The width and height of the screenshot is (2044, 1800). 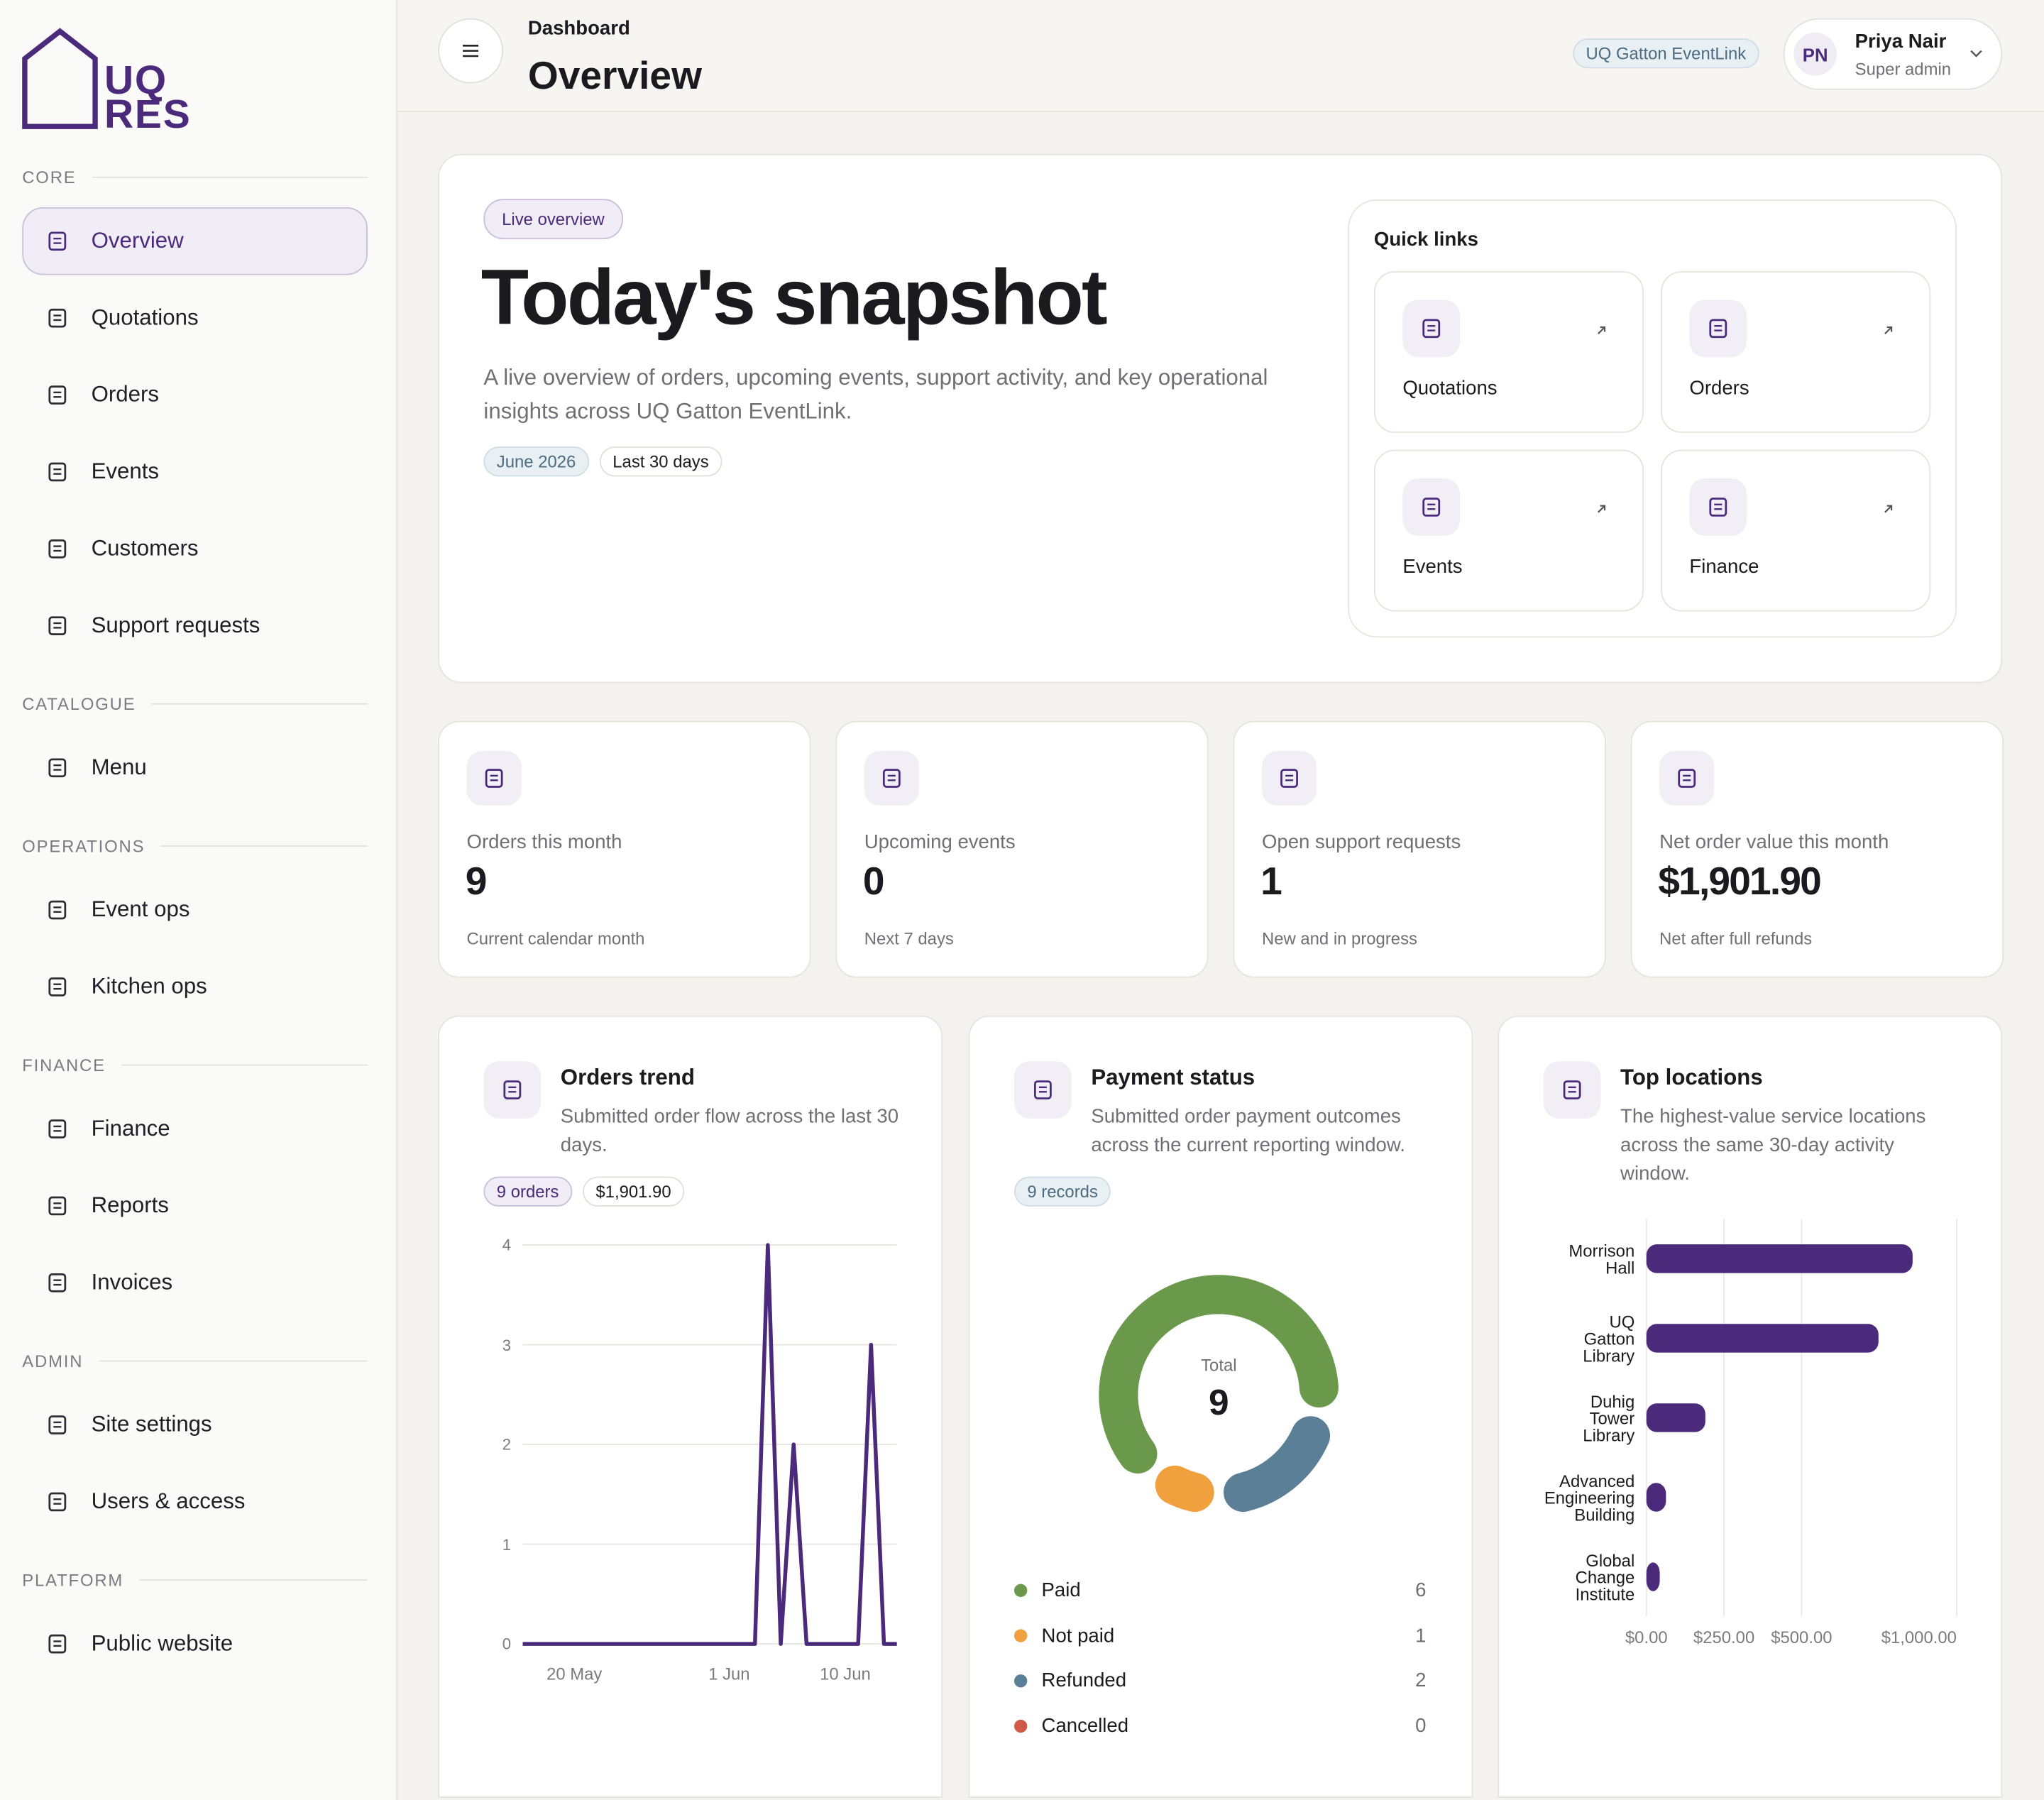 I want to click on legend-value: 6, so click(x=1421, y=1590).